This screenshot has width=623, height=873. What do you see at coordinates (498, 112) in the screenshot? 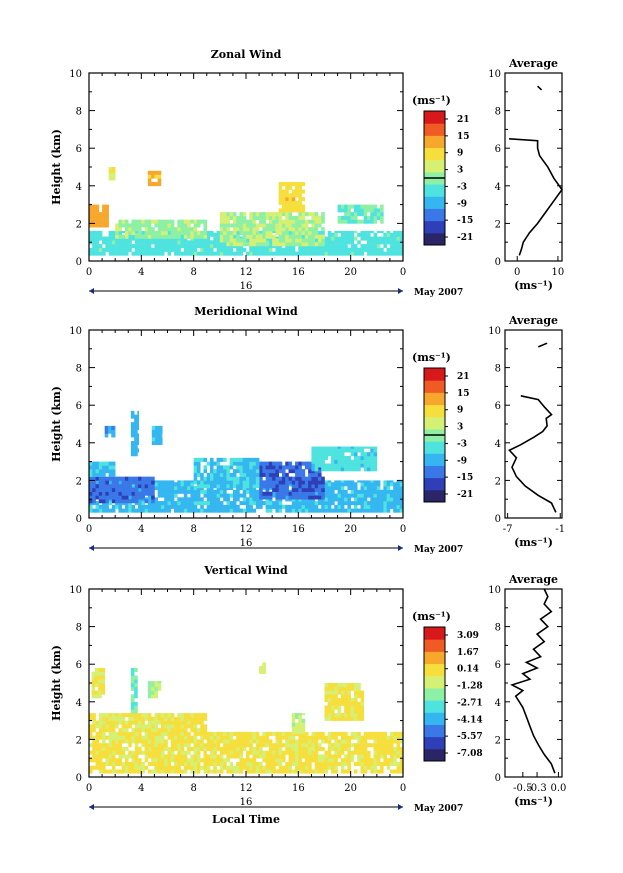
I see `avg-y-tick-label: 8` at bounding box center [498, 112].